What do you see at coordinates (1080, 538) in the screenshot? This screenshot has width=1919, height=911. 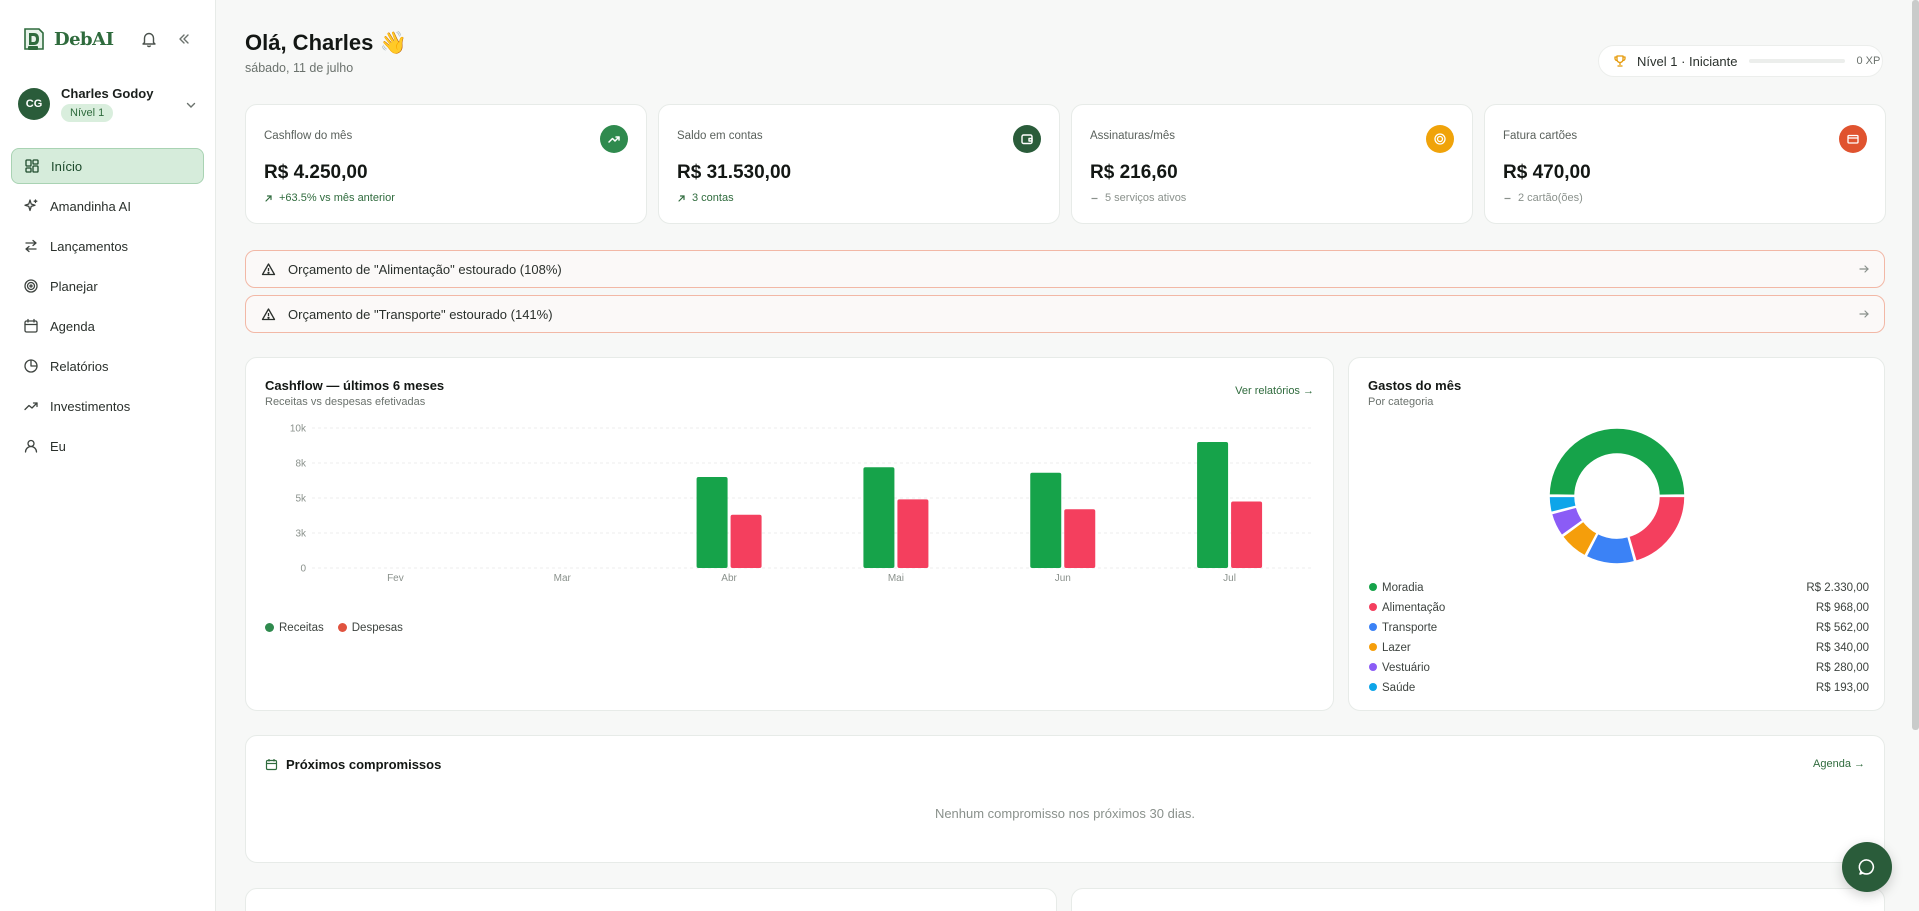 I see `bar-despesas-jun` at bounding box center [1080, 538].